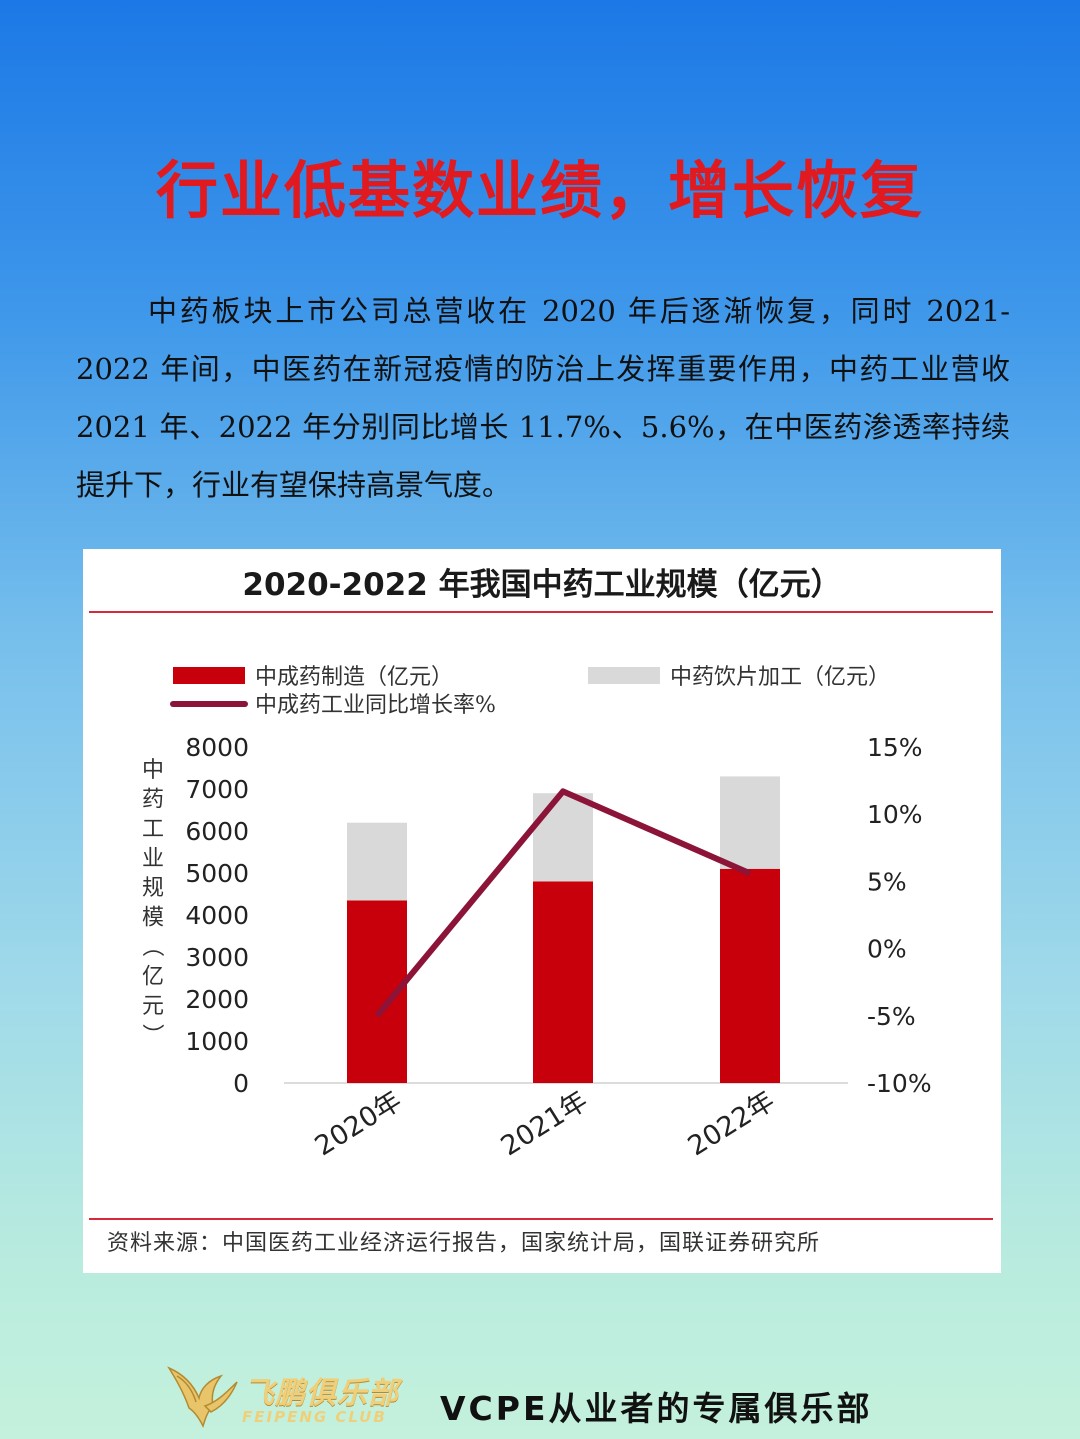 This screenshot has width=1080, height=1439. What do you see at coordinates (732, 1123) in the screenshot?
I see `x-tick-label: 2022年` at bounding box center [732, 1123].